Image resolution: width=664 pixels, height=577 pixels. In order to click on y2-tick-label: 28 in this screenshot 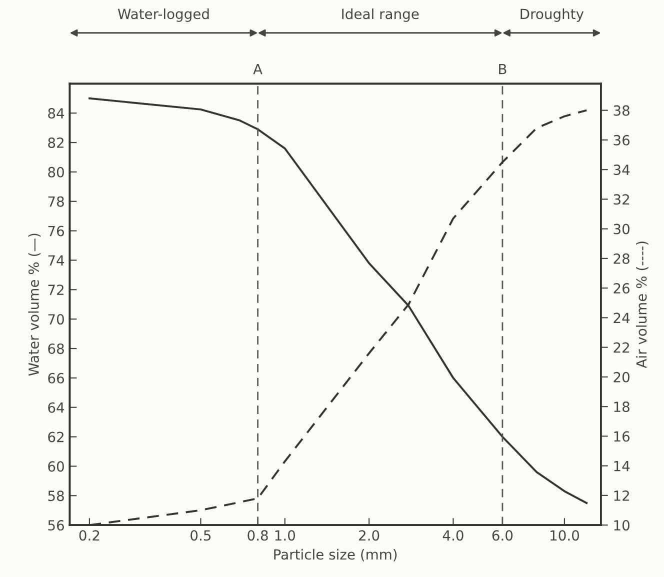, I will do `click(622, 258)`.